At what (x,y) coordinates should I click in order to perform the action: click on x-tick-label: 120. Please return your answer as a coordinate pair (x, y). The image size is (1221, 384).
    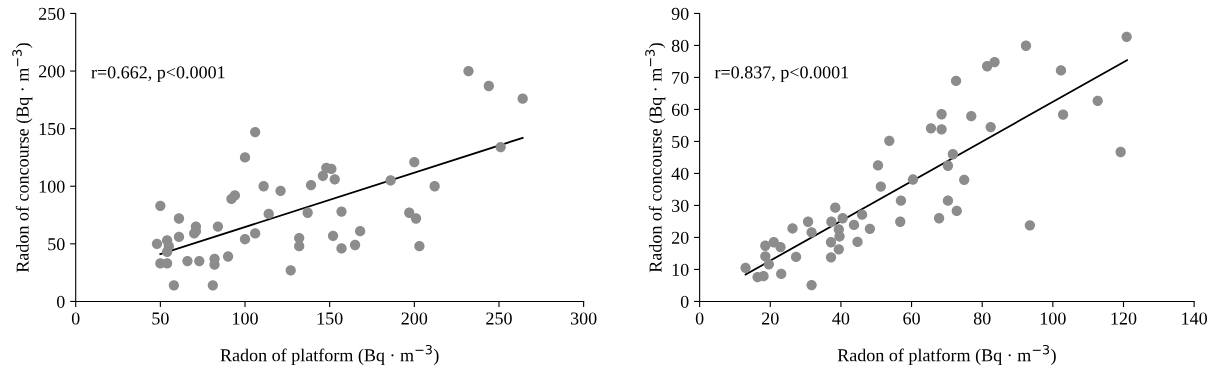
    Looking at the image, I should click on (1124, 318).